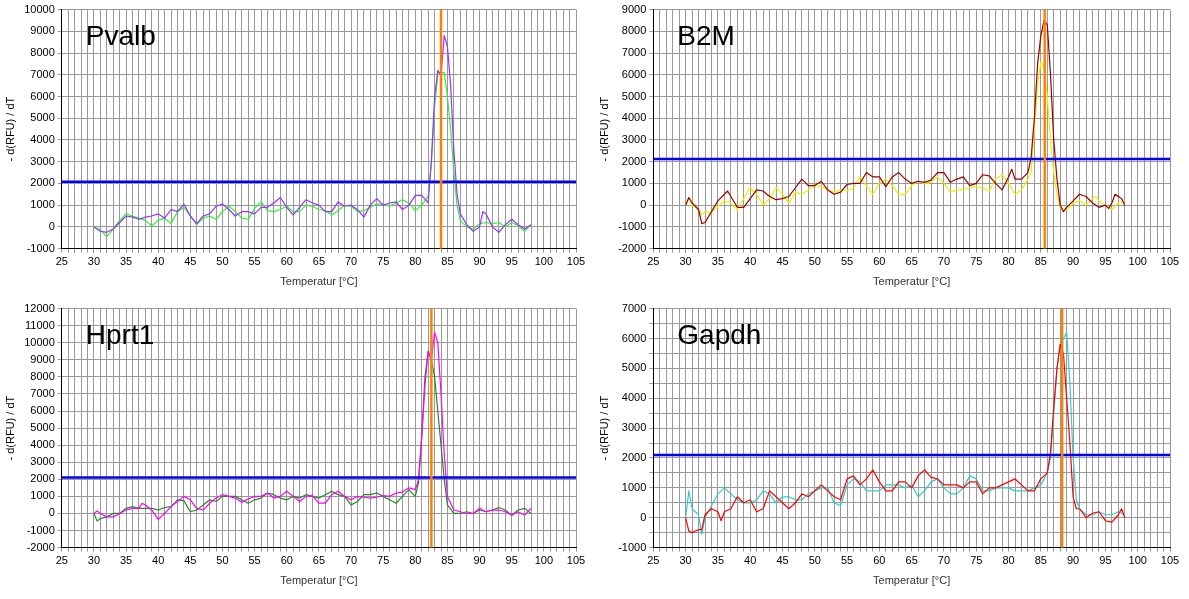  What do you see at coordinates (632, 247) in the screenshot?
I see `y-tick-label: -2000` at bounding box center [632, 247].